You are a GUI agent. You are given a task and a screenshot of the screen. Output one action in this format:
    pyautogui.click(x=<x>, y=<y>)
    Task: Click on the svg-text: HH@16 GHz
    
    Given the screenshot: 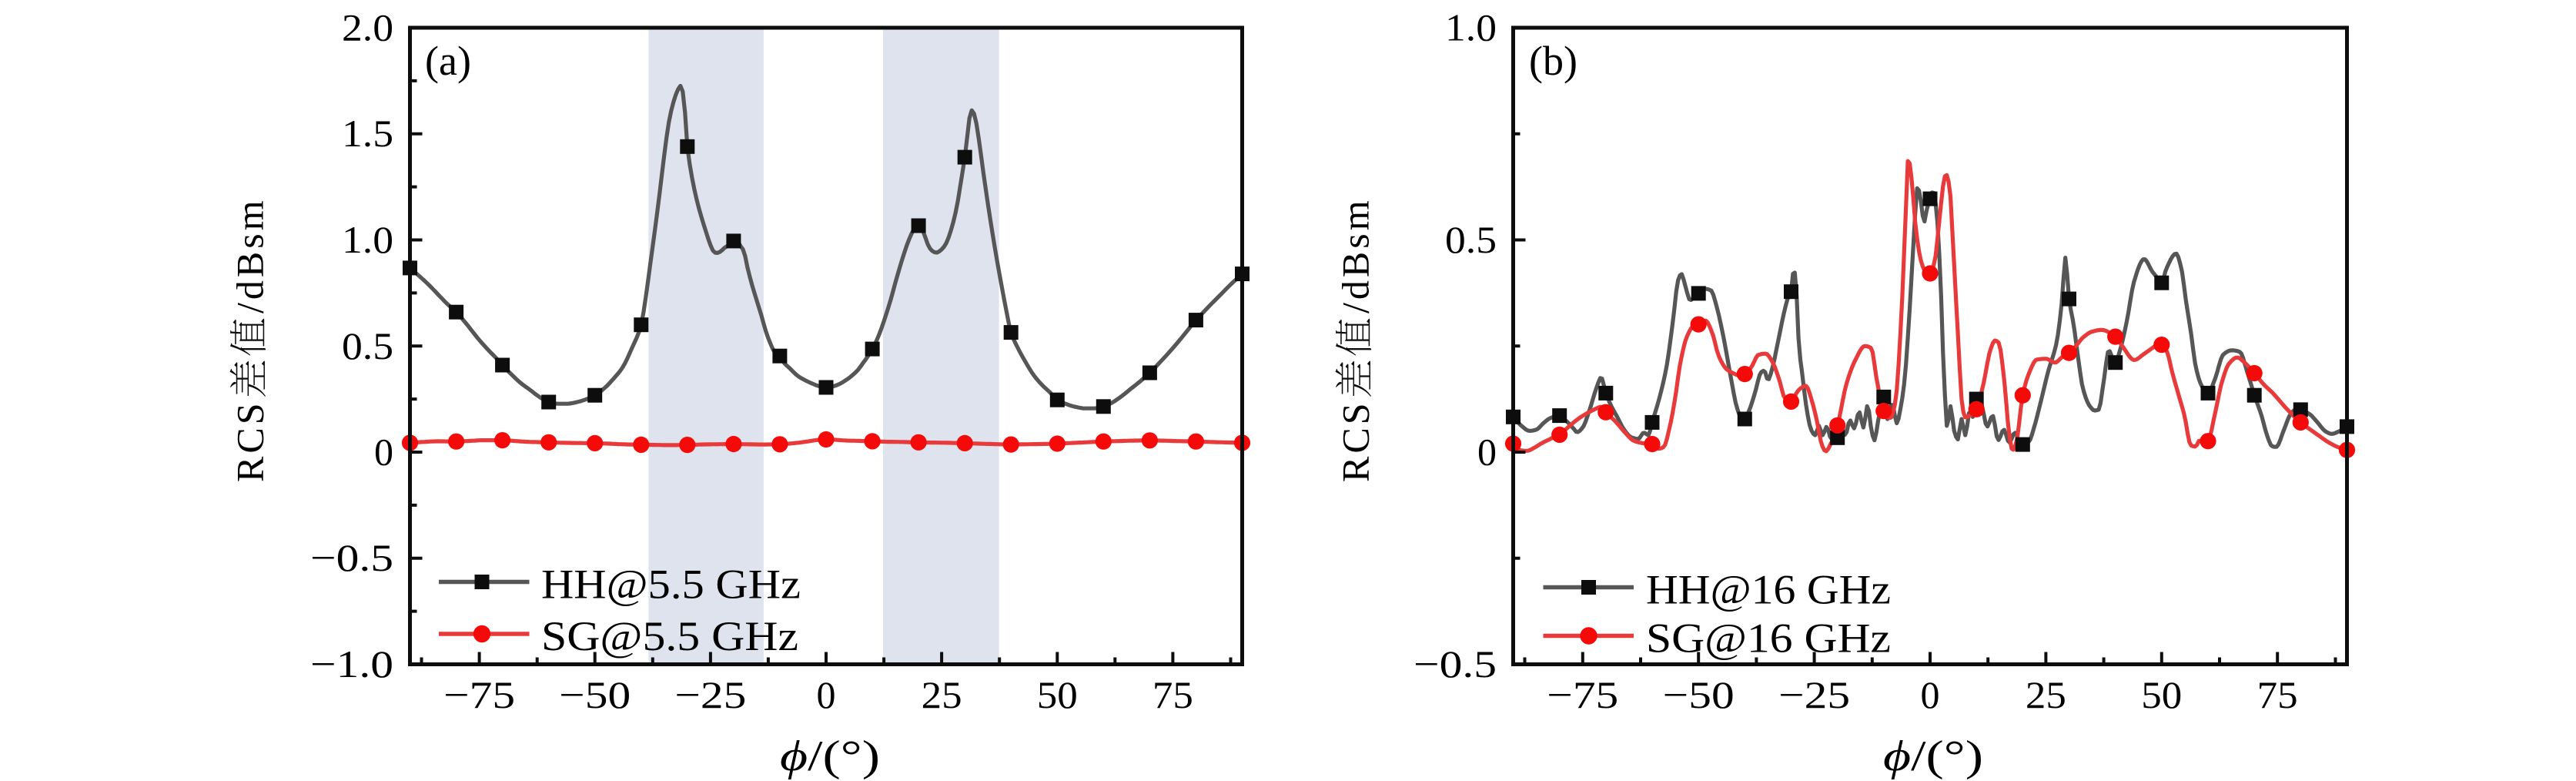 What is the action you would take?
    pyautogui.click(x=1769, y=590)
    